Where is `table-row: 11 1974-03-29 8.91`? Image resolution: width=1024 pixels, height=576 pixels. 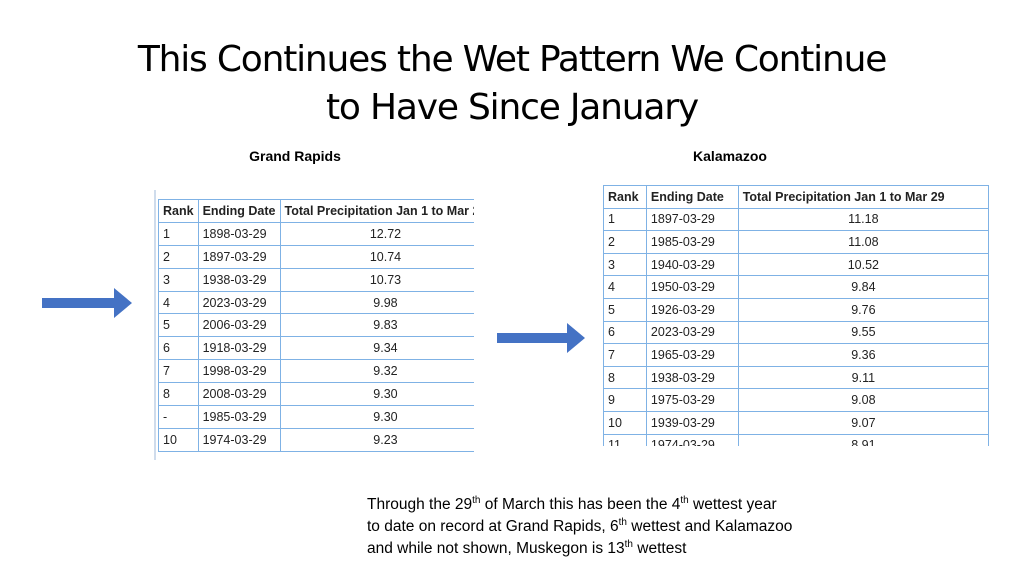
table-row: 11 1974-03-29 8.91 is located at coordinates (796, 439).